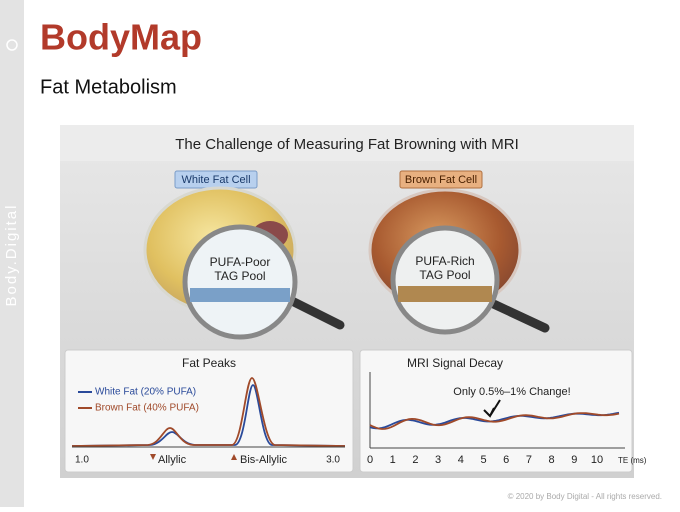 This screenshot has height=512, width=680. What do you see at coordinates (461, 460) in the screenshot?
I see `tick-label: 4` at bounding box center [461, 460].